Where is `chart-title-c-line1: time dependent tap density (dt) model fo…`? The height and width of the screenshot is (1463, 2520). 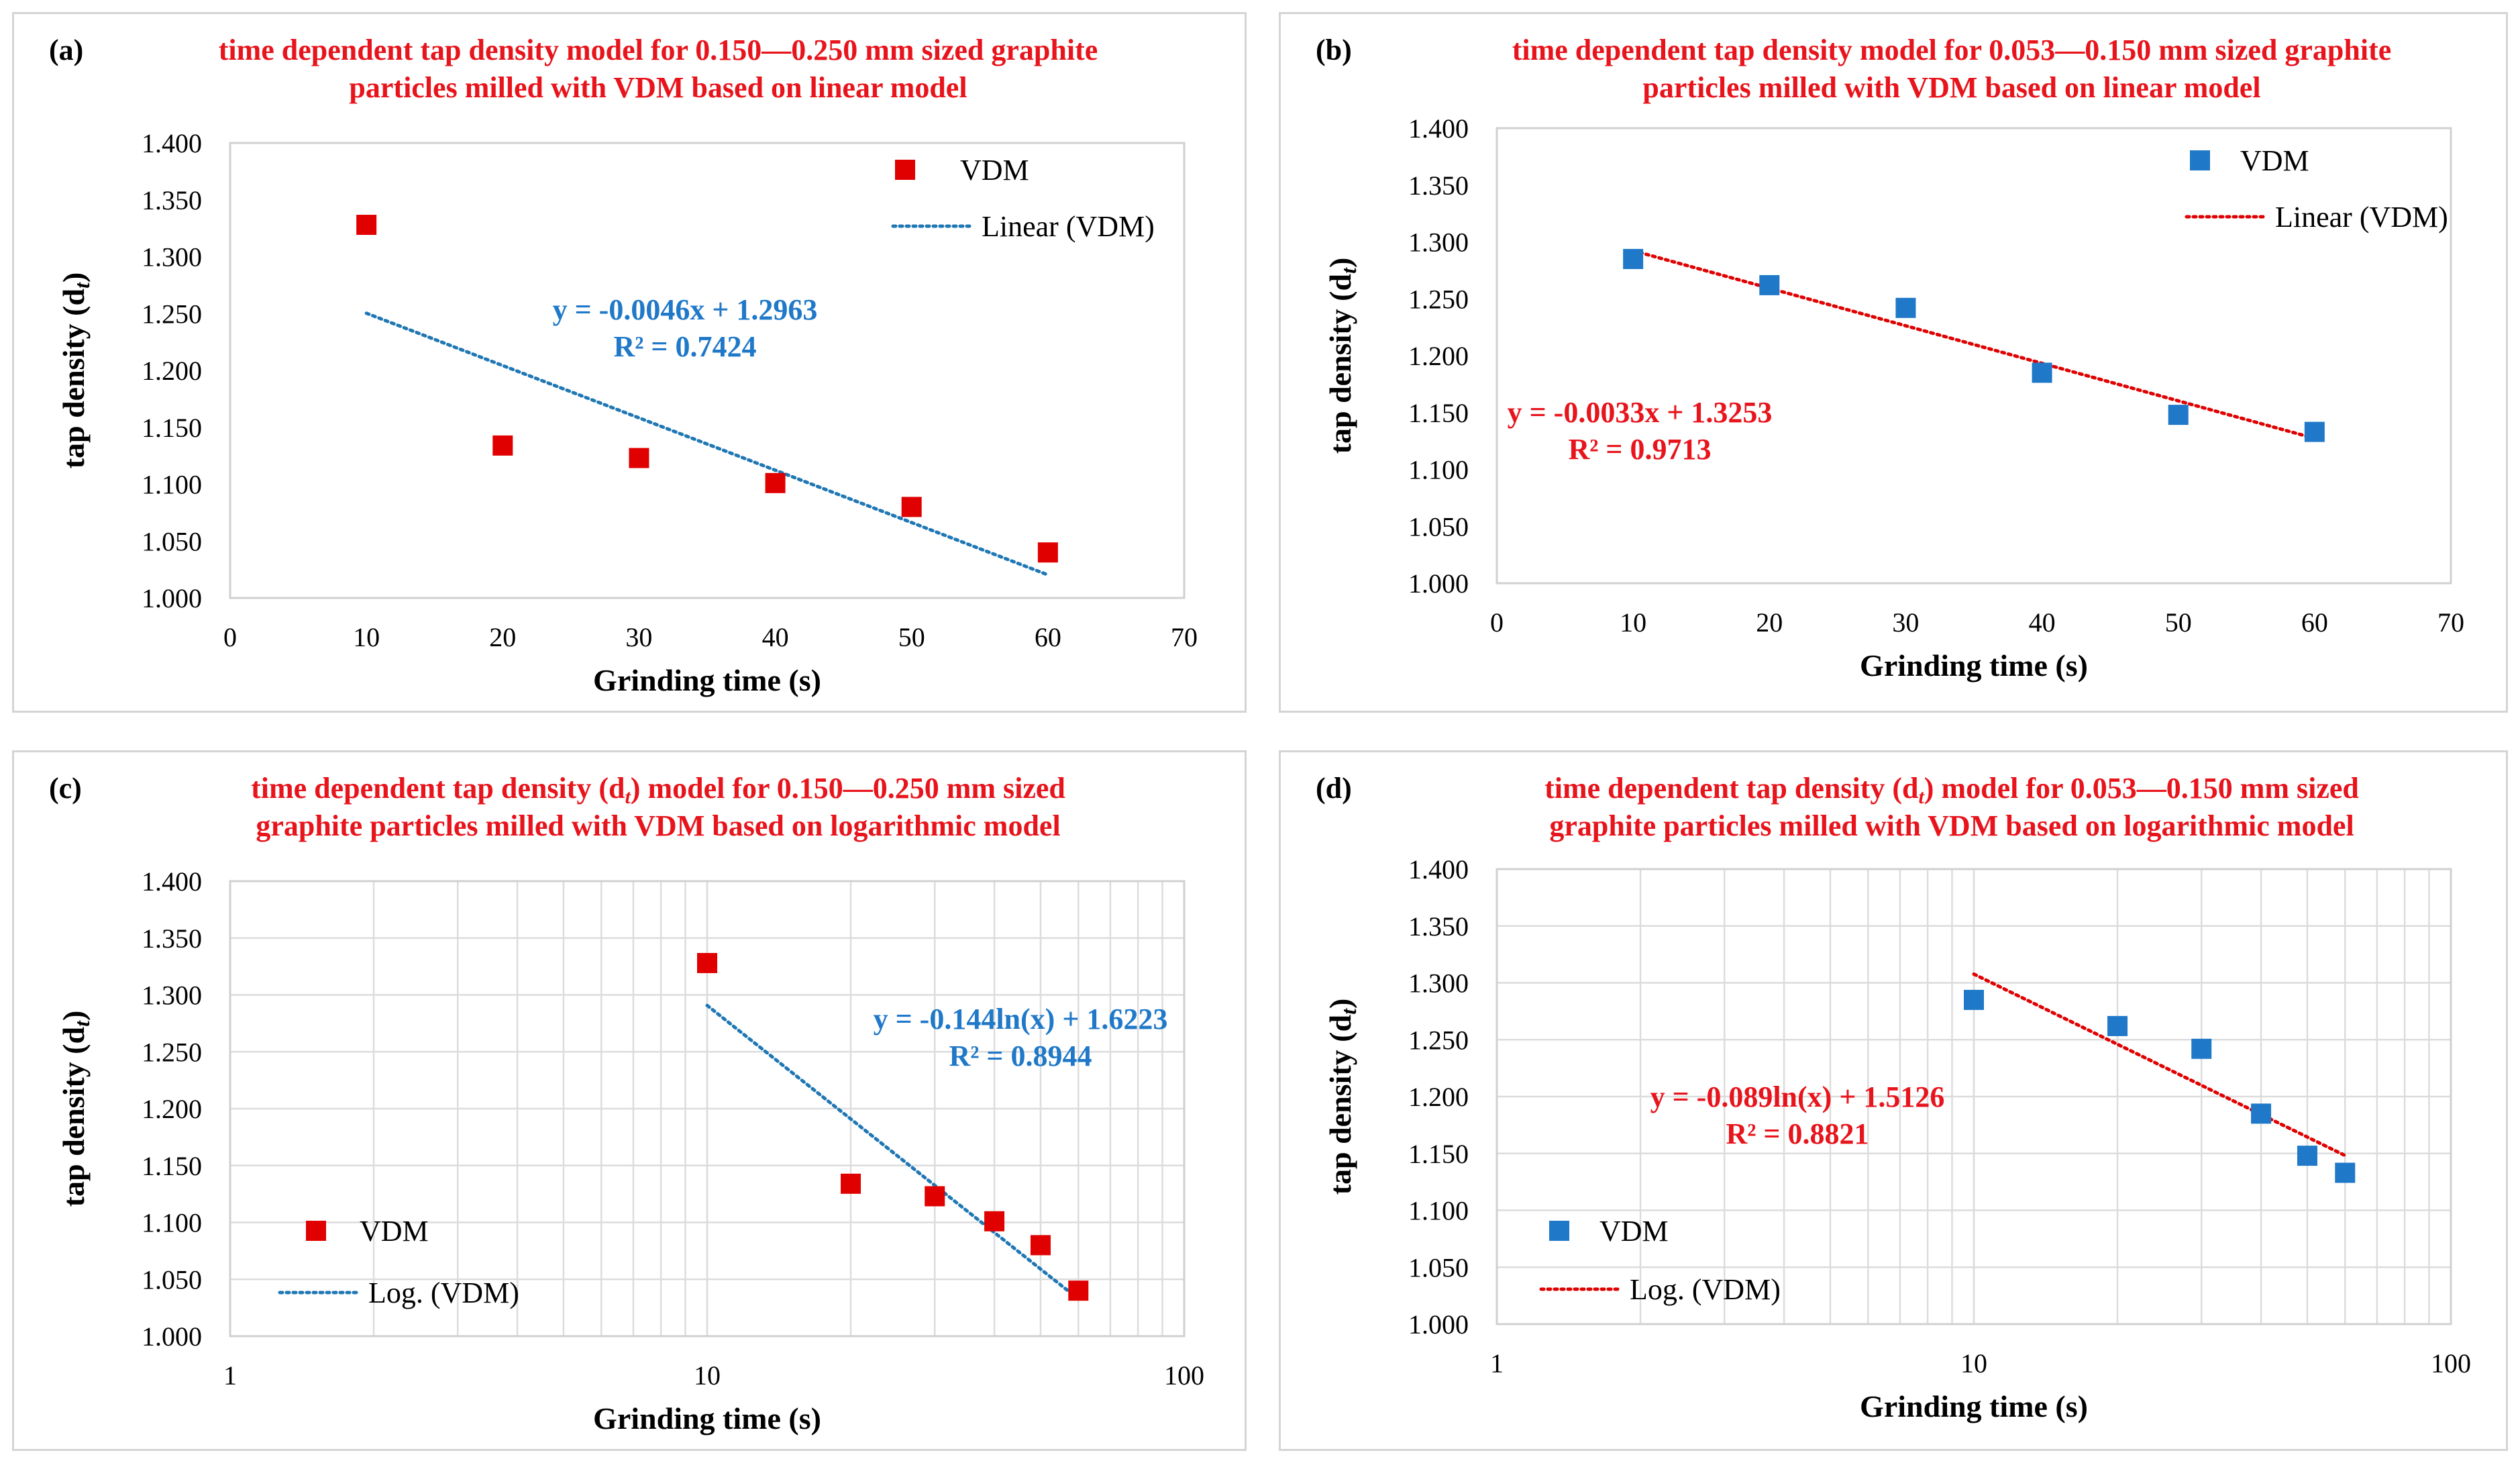 chart-title-c-line1: time dependent tap density (dt) model fo… is located at coordinates (658, 790).